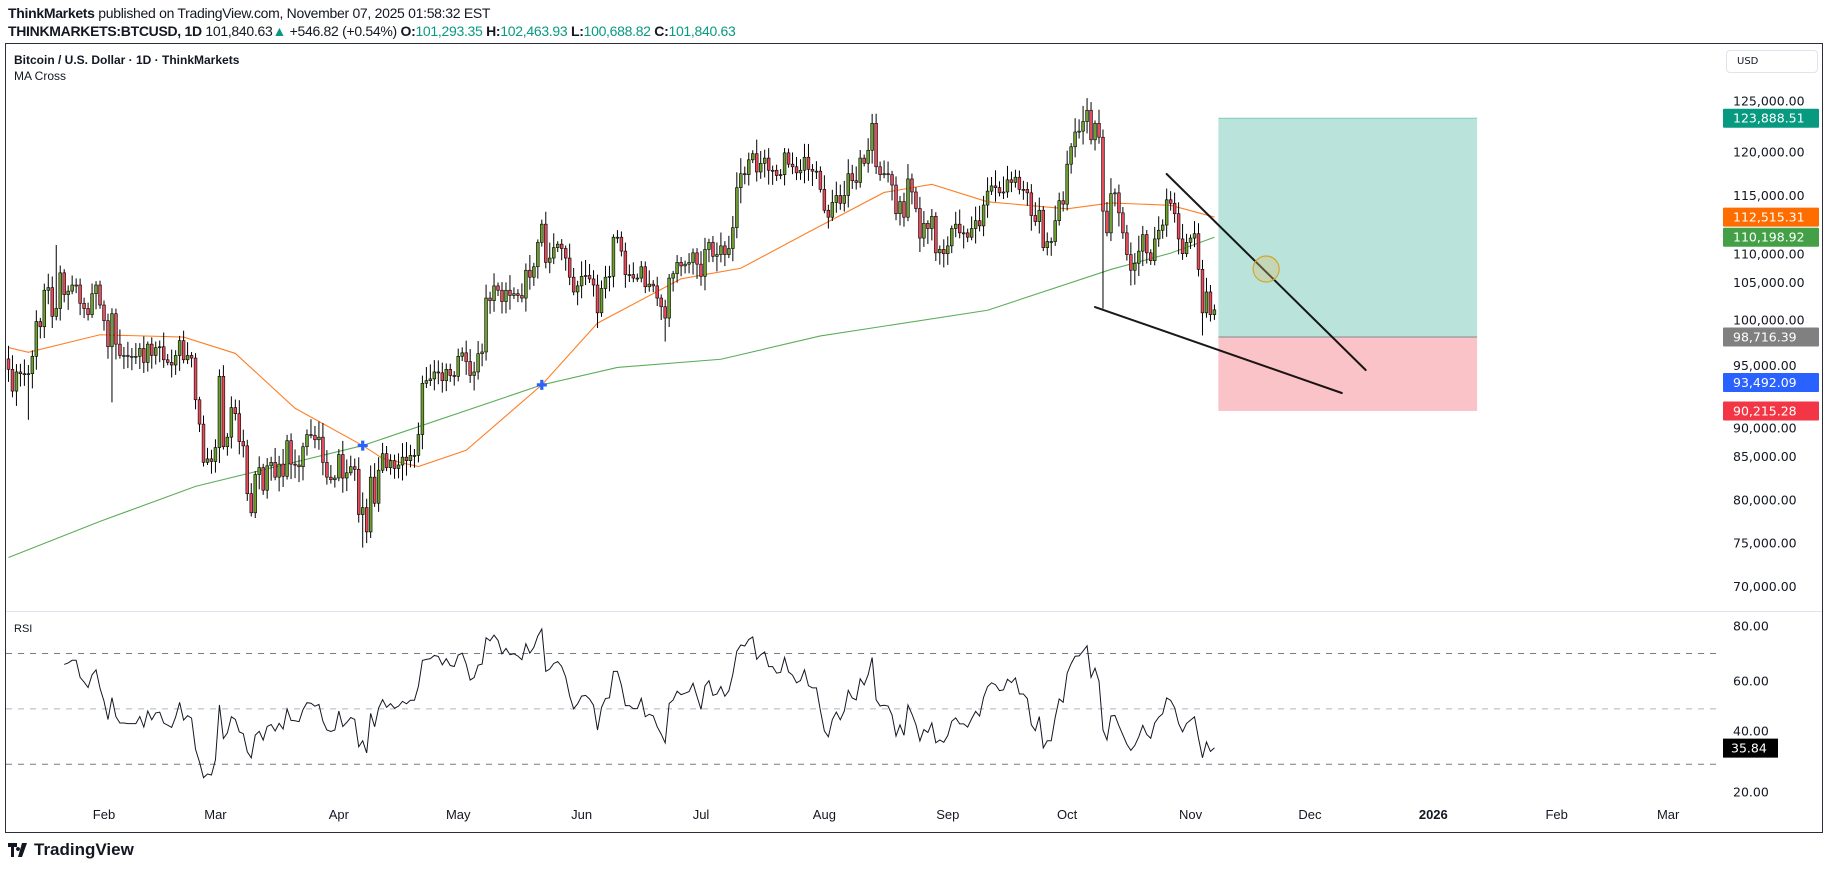 The width and height of the screenshot is (1829, 869). I want to click on date-tick-label: Oct, so click(1067, 814).